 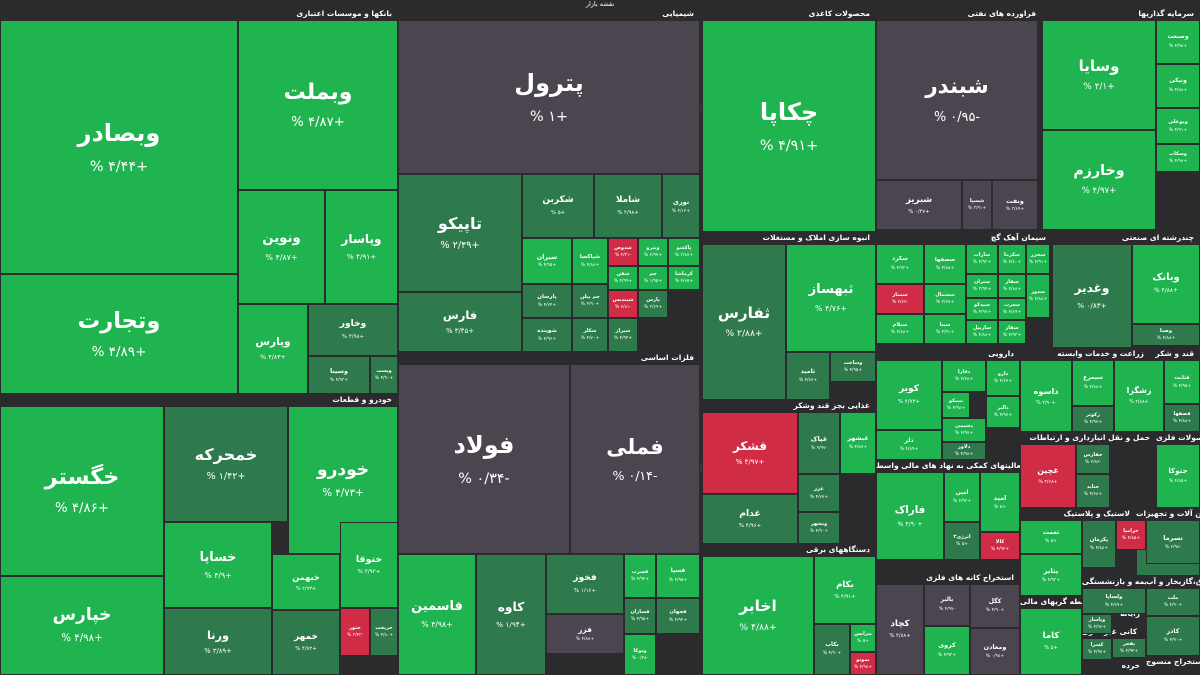 I want to click on stock-tile: ونیکی +۴/۸۸ %, so click(x=1178, y=86).